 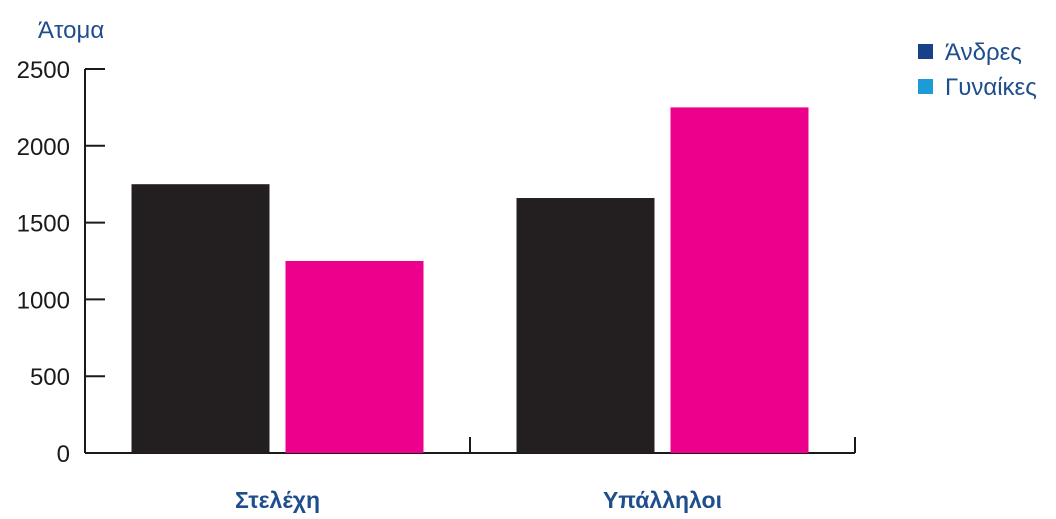 What do you see at coordinates (50, 377) in the screenshot?
I see `y-tick-label: 500` at bounding box center [50, 377].